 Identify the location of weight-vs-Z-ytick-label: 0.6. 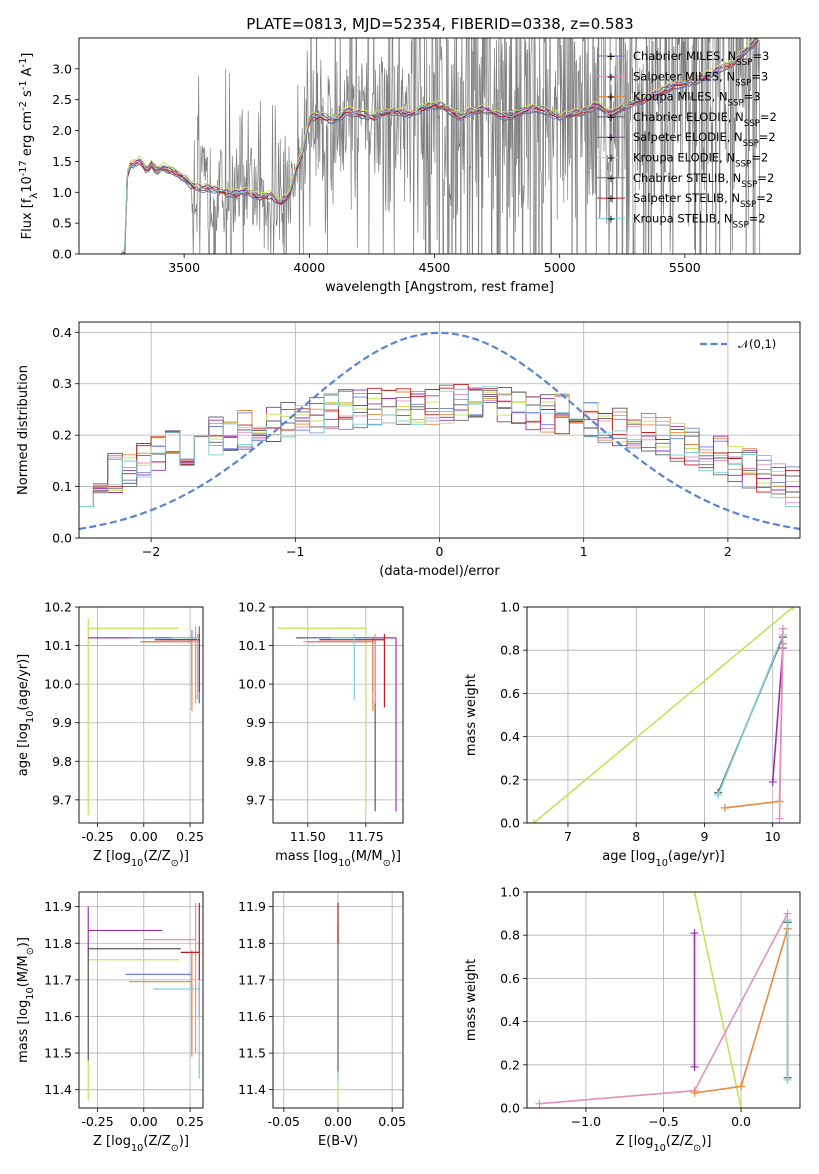
(510, 978).